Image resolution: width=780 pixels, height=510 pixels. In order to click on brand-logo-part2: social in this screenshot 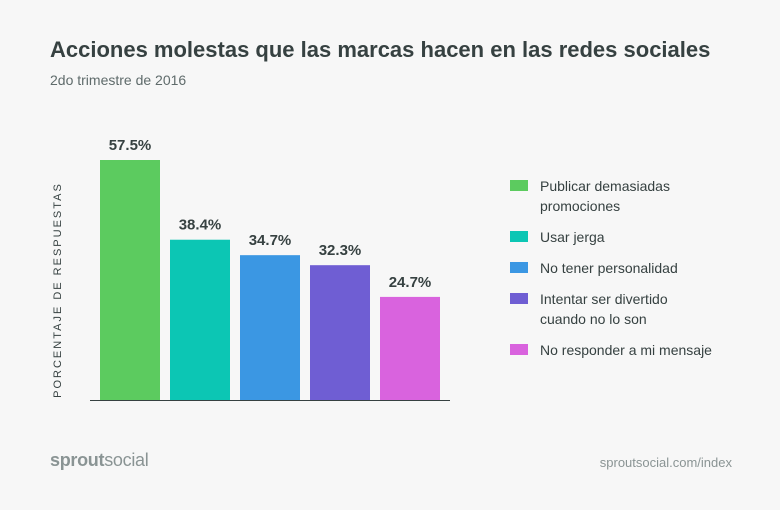, I will do `click(126, 460)`.